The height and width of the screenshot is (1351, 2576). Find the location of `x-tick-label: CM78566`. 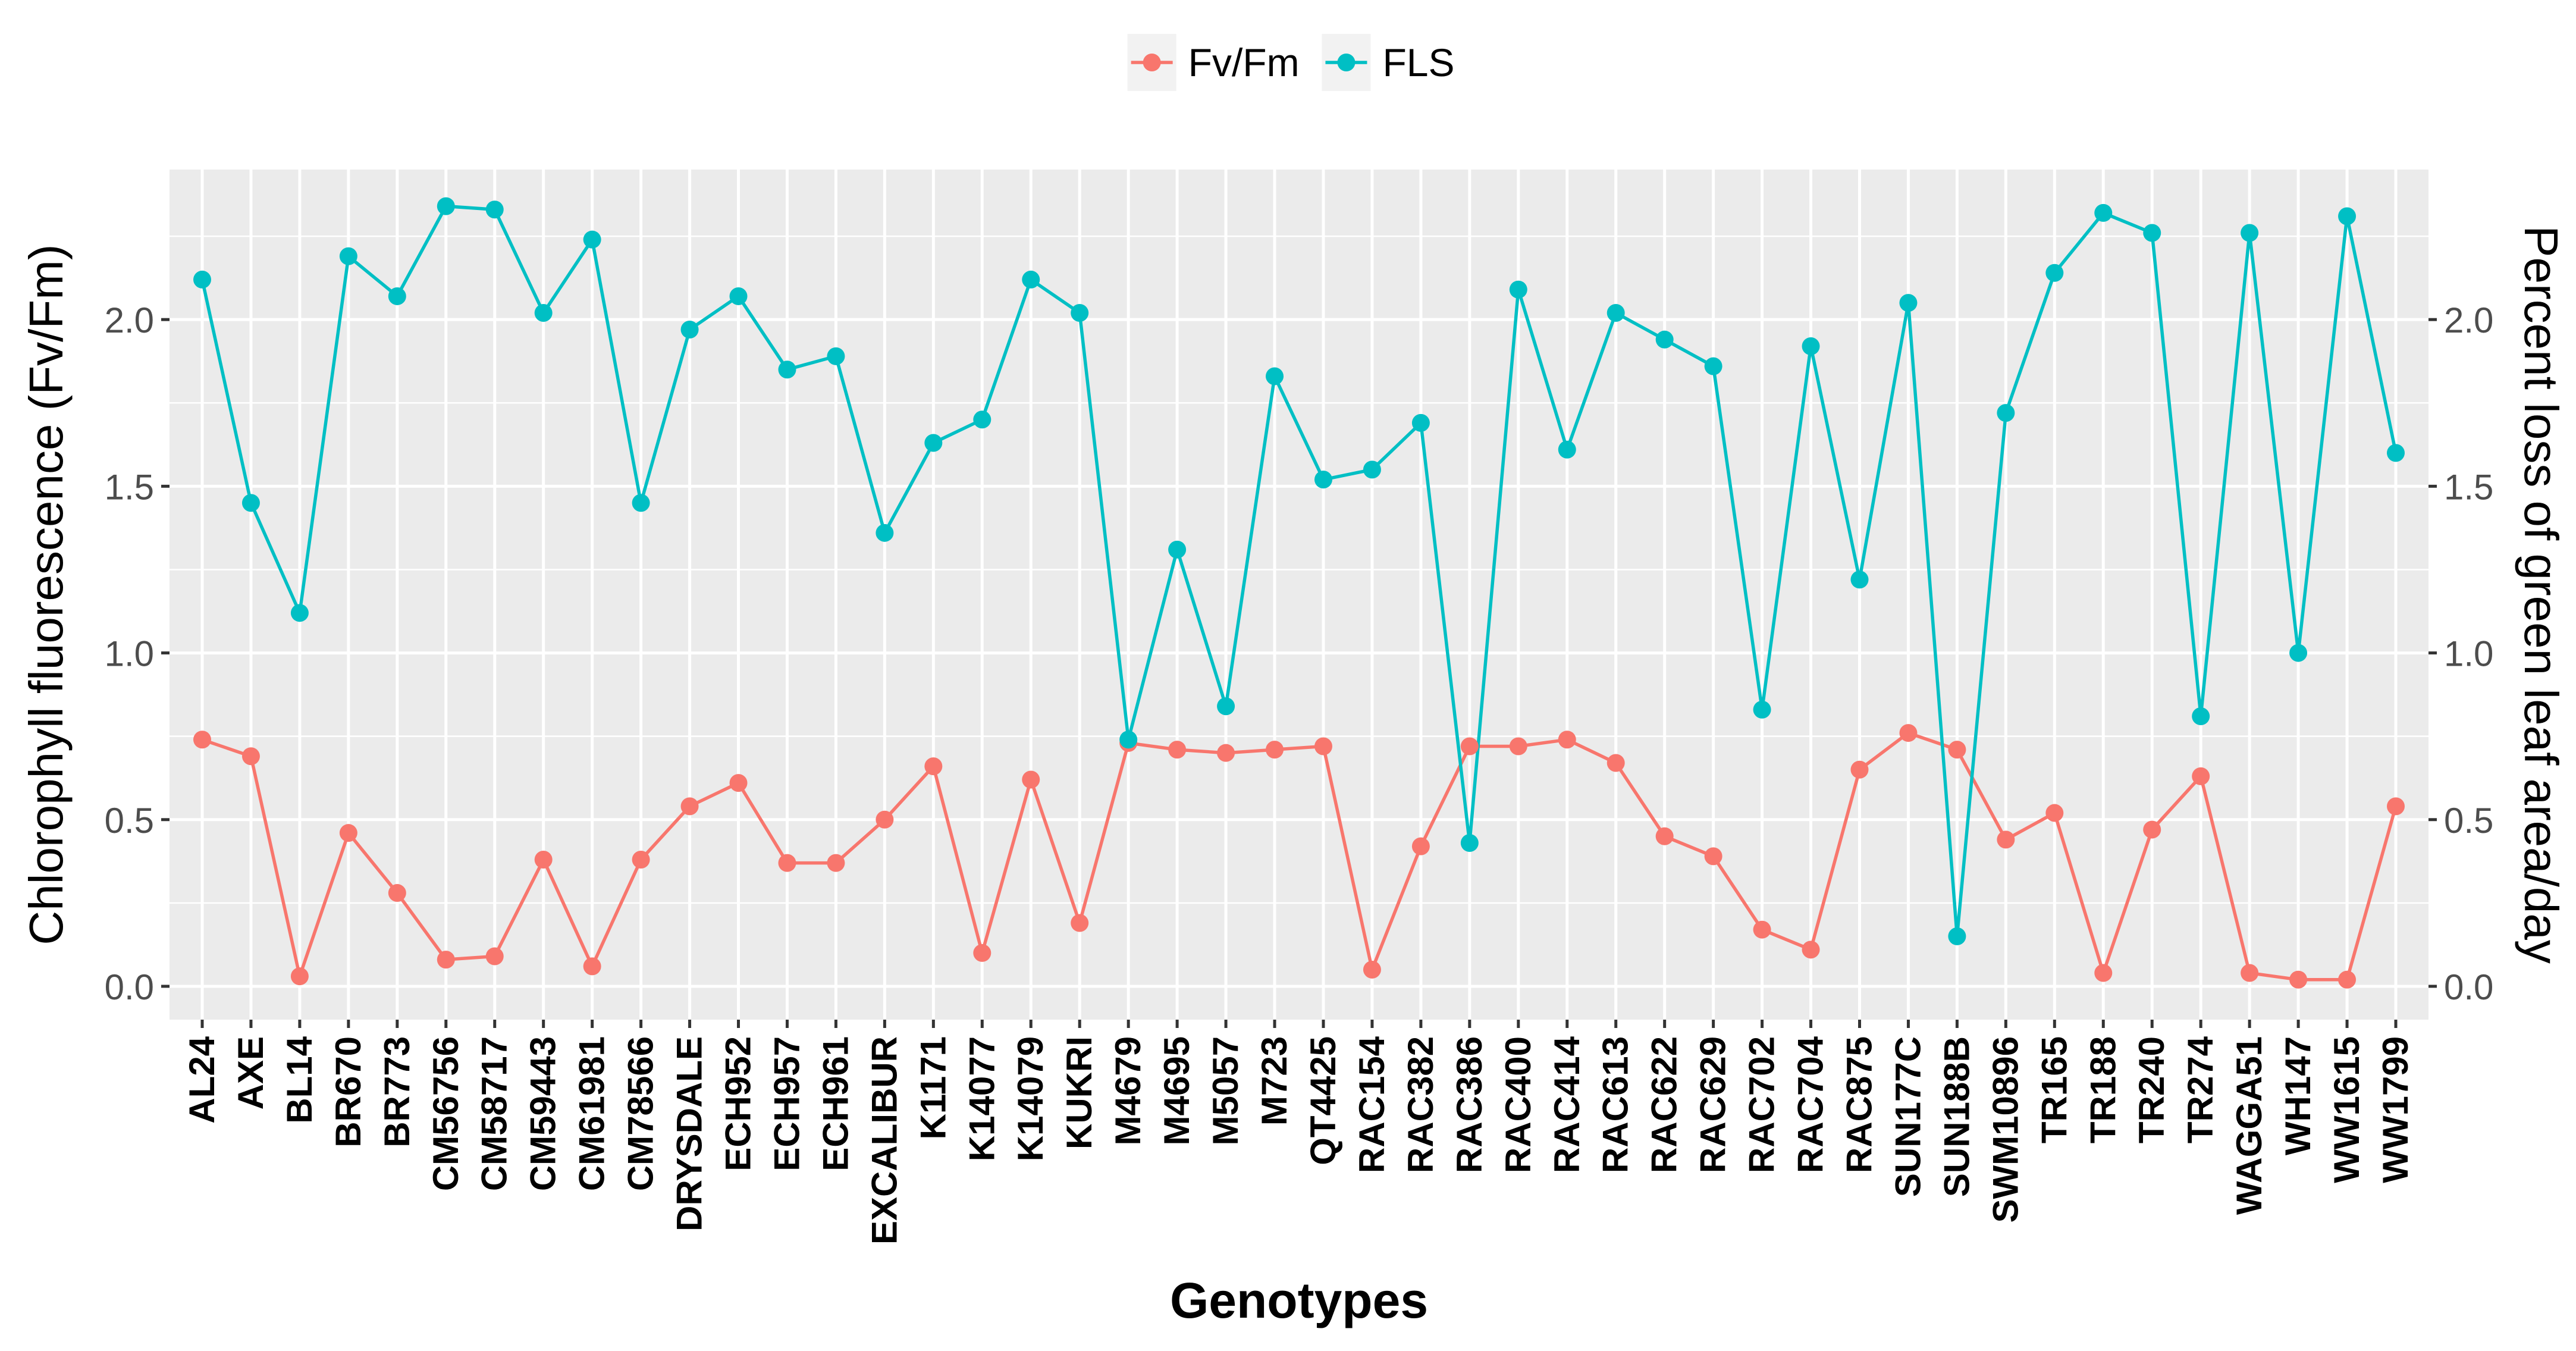

x-tick-label: CM78566 is located at coordinates (641, 1113).